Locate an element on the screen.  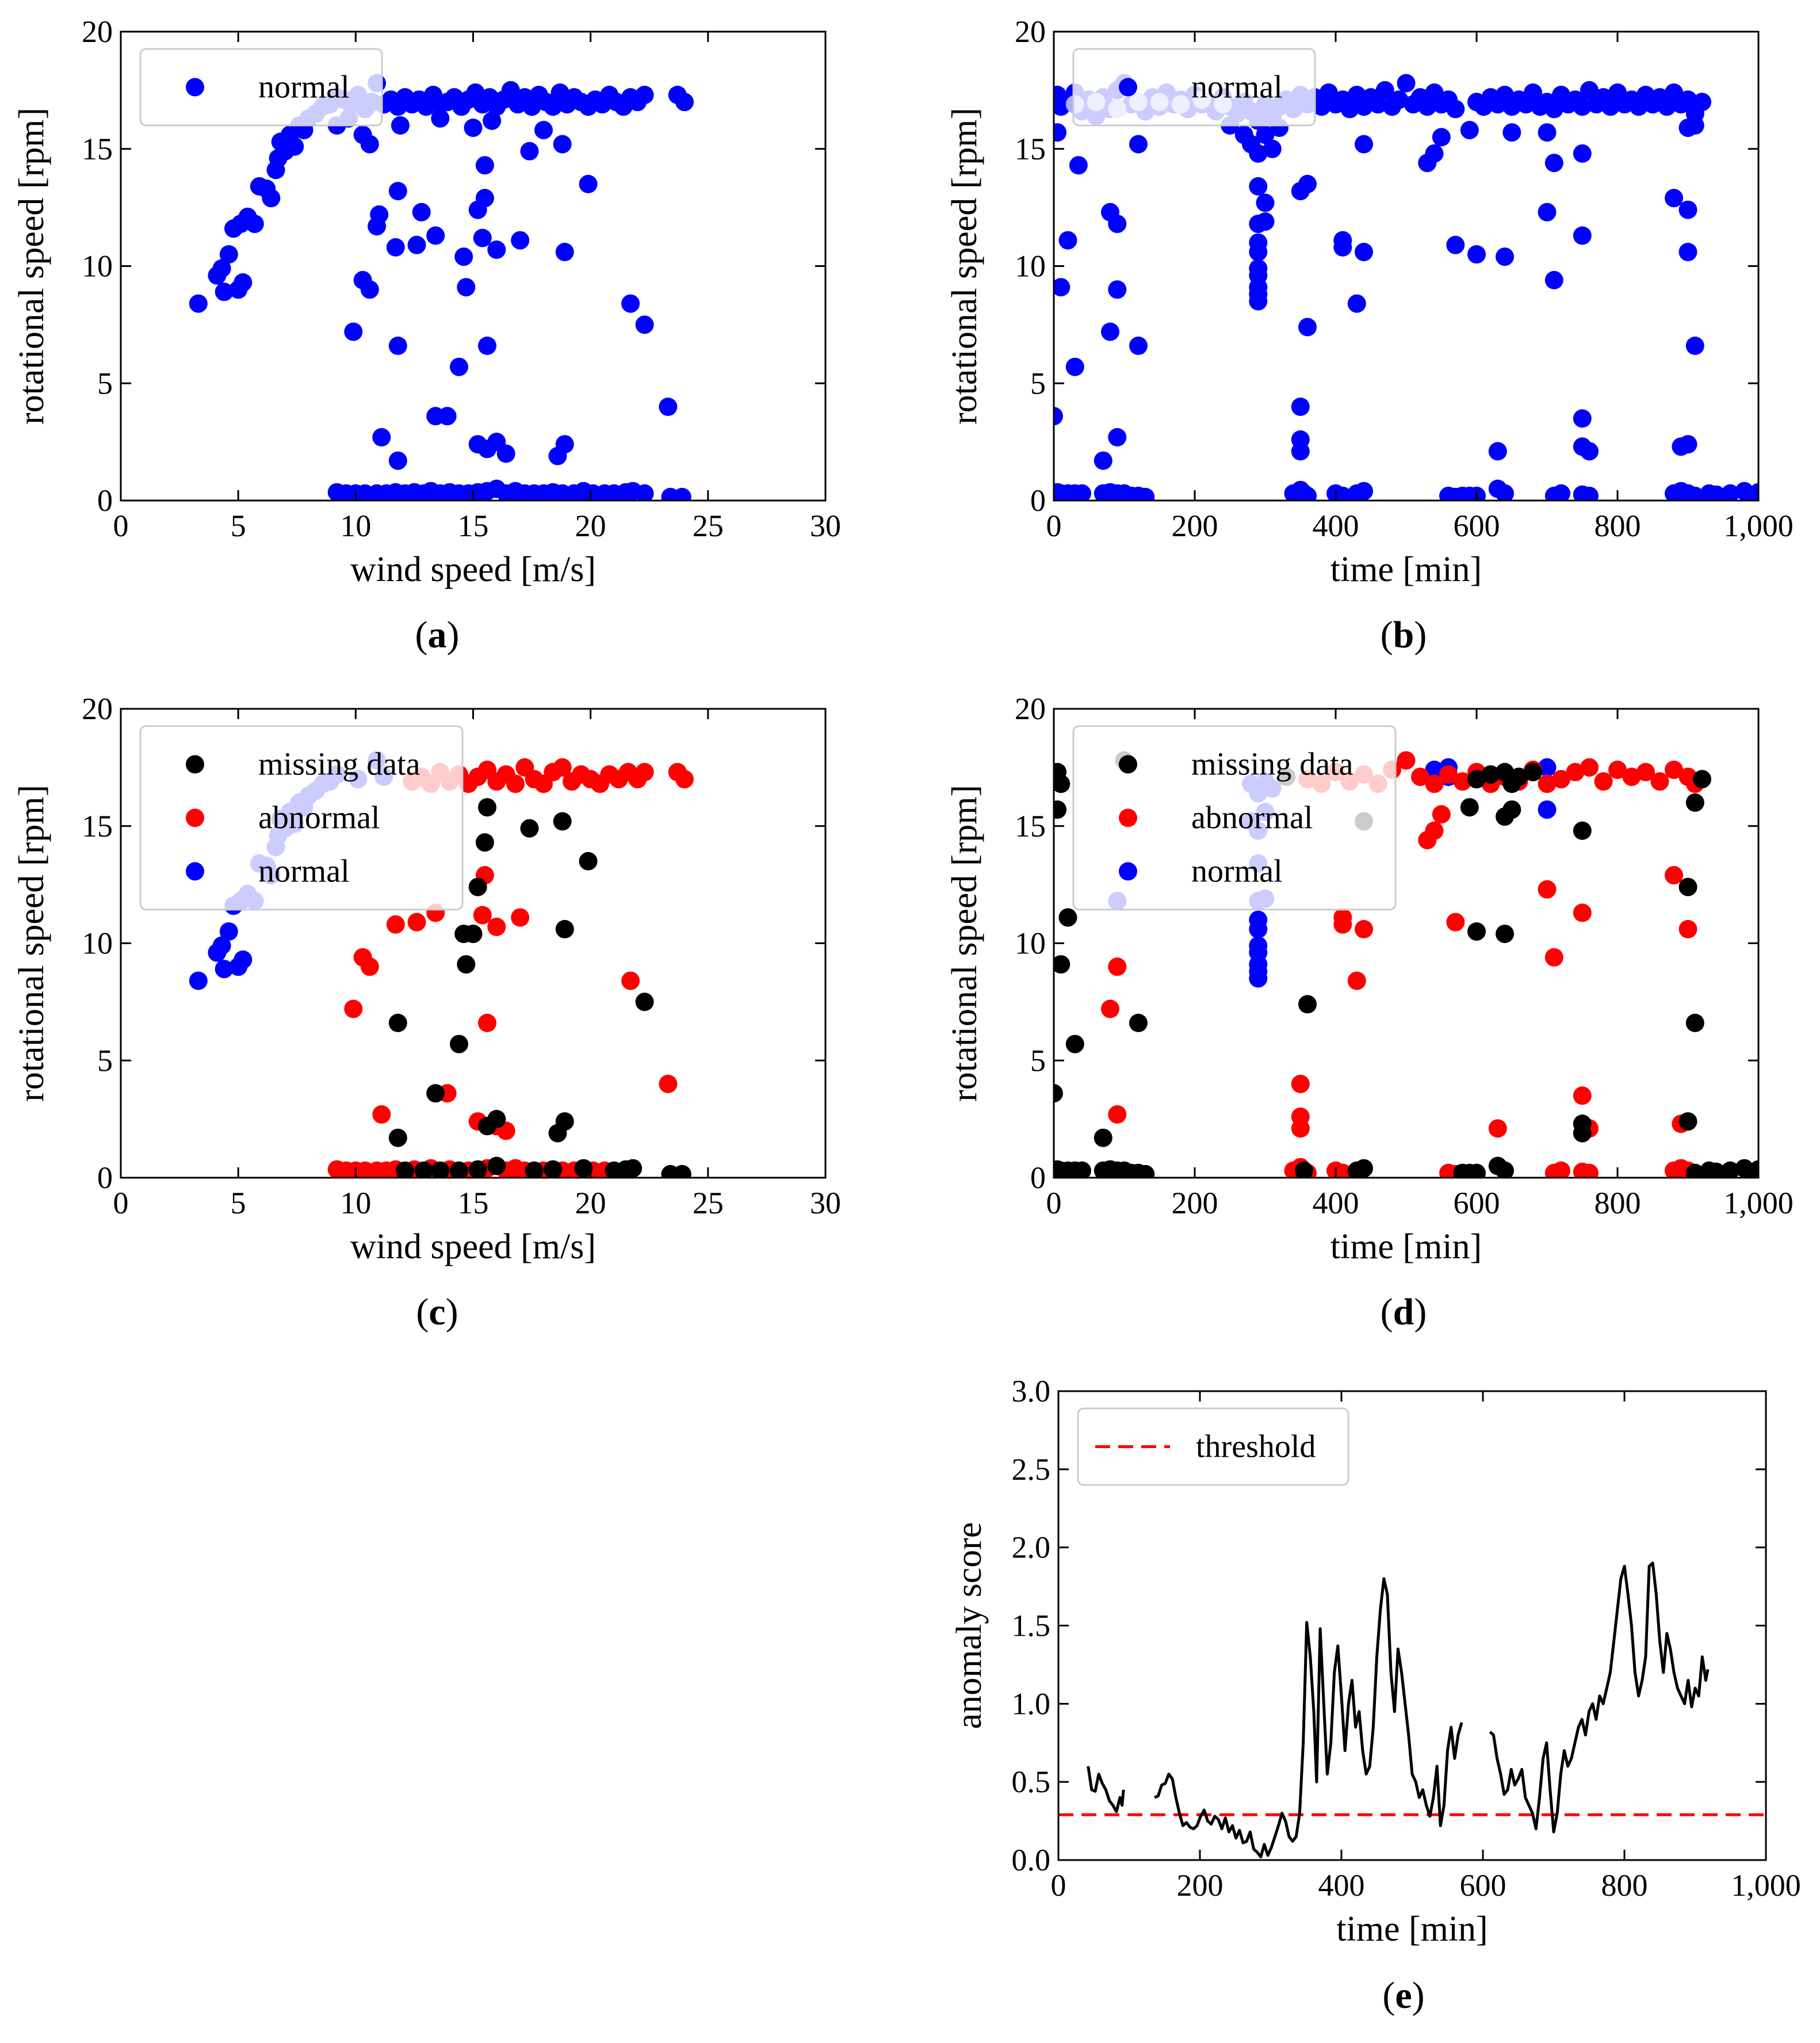
x-axis-label: wind speed [m/s] is located at coordinates (473, 569).